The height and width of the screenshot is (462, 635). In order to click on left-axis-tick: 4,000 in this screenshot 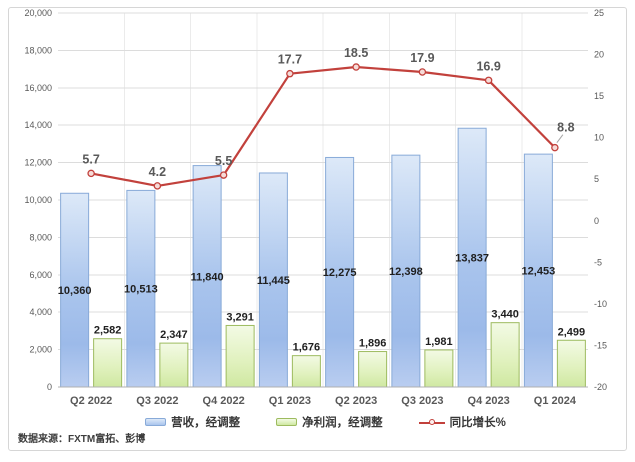, I will do `click(40, 312)`.